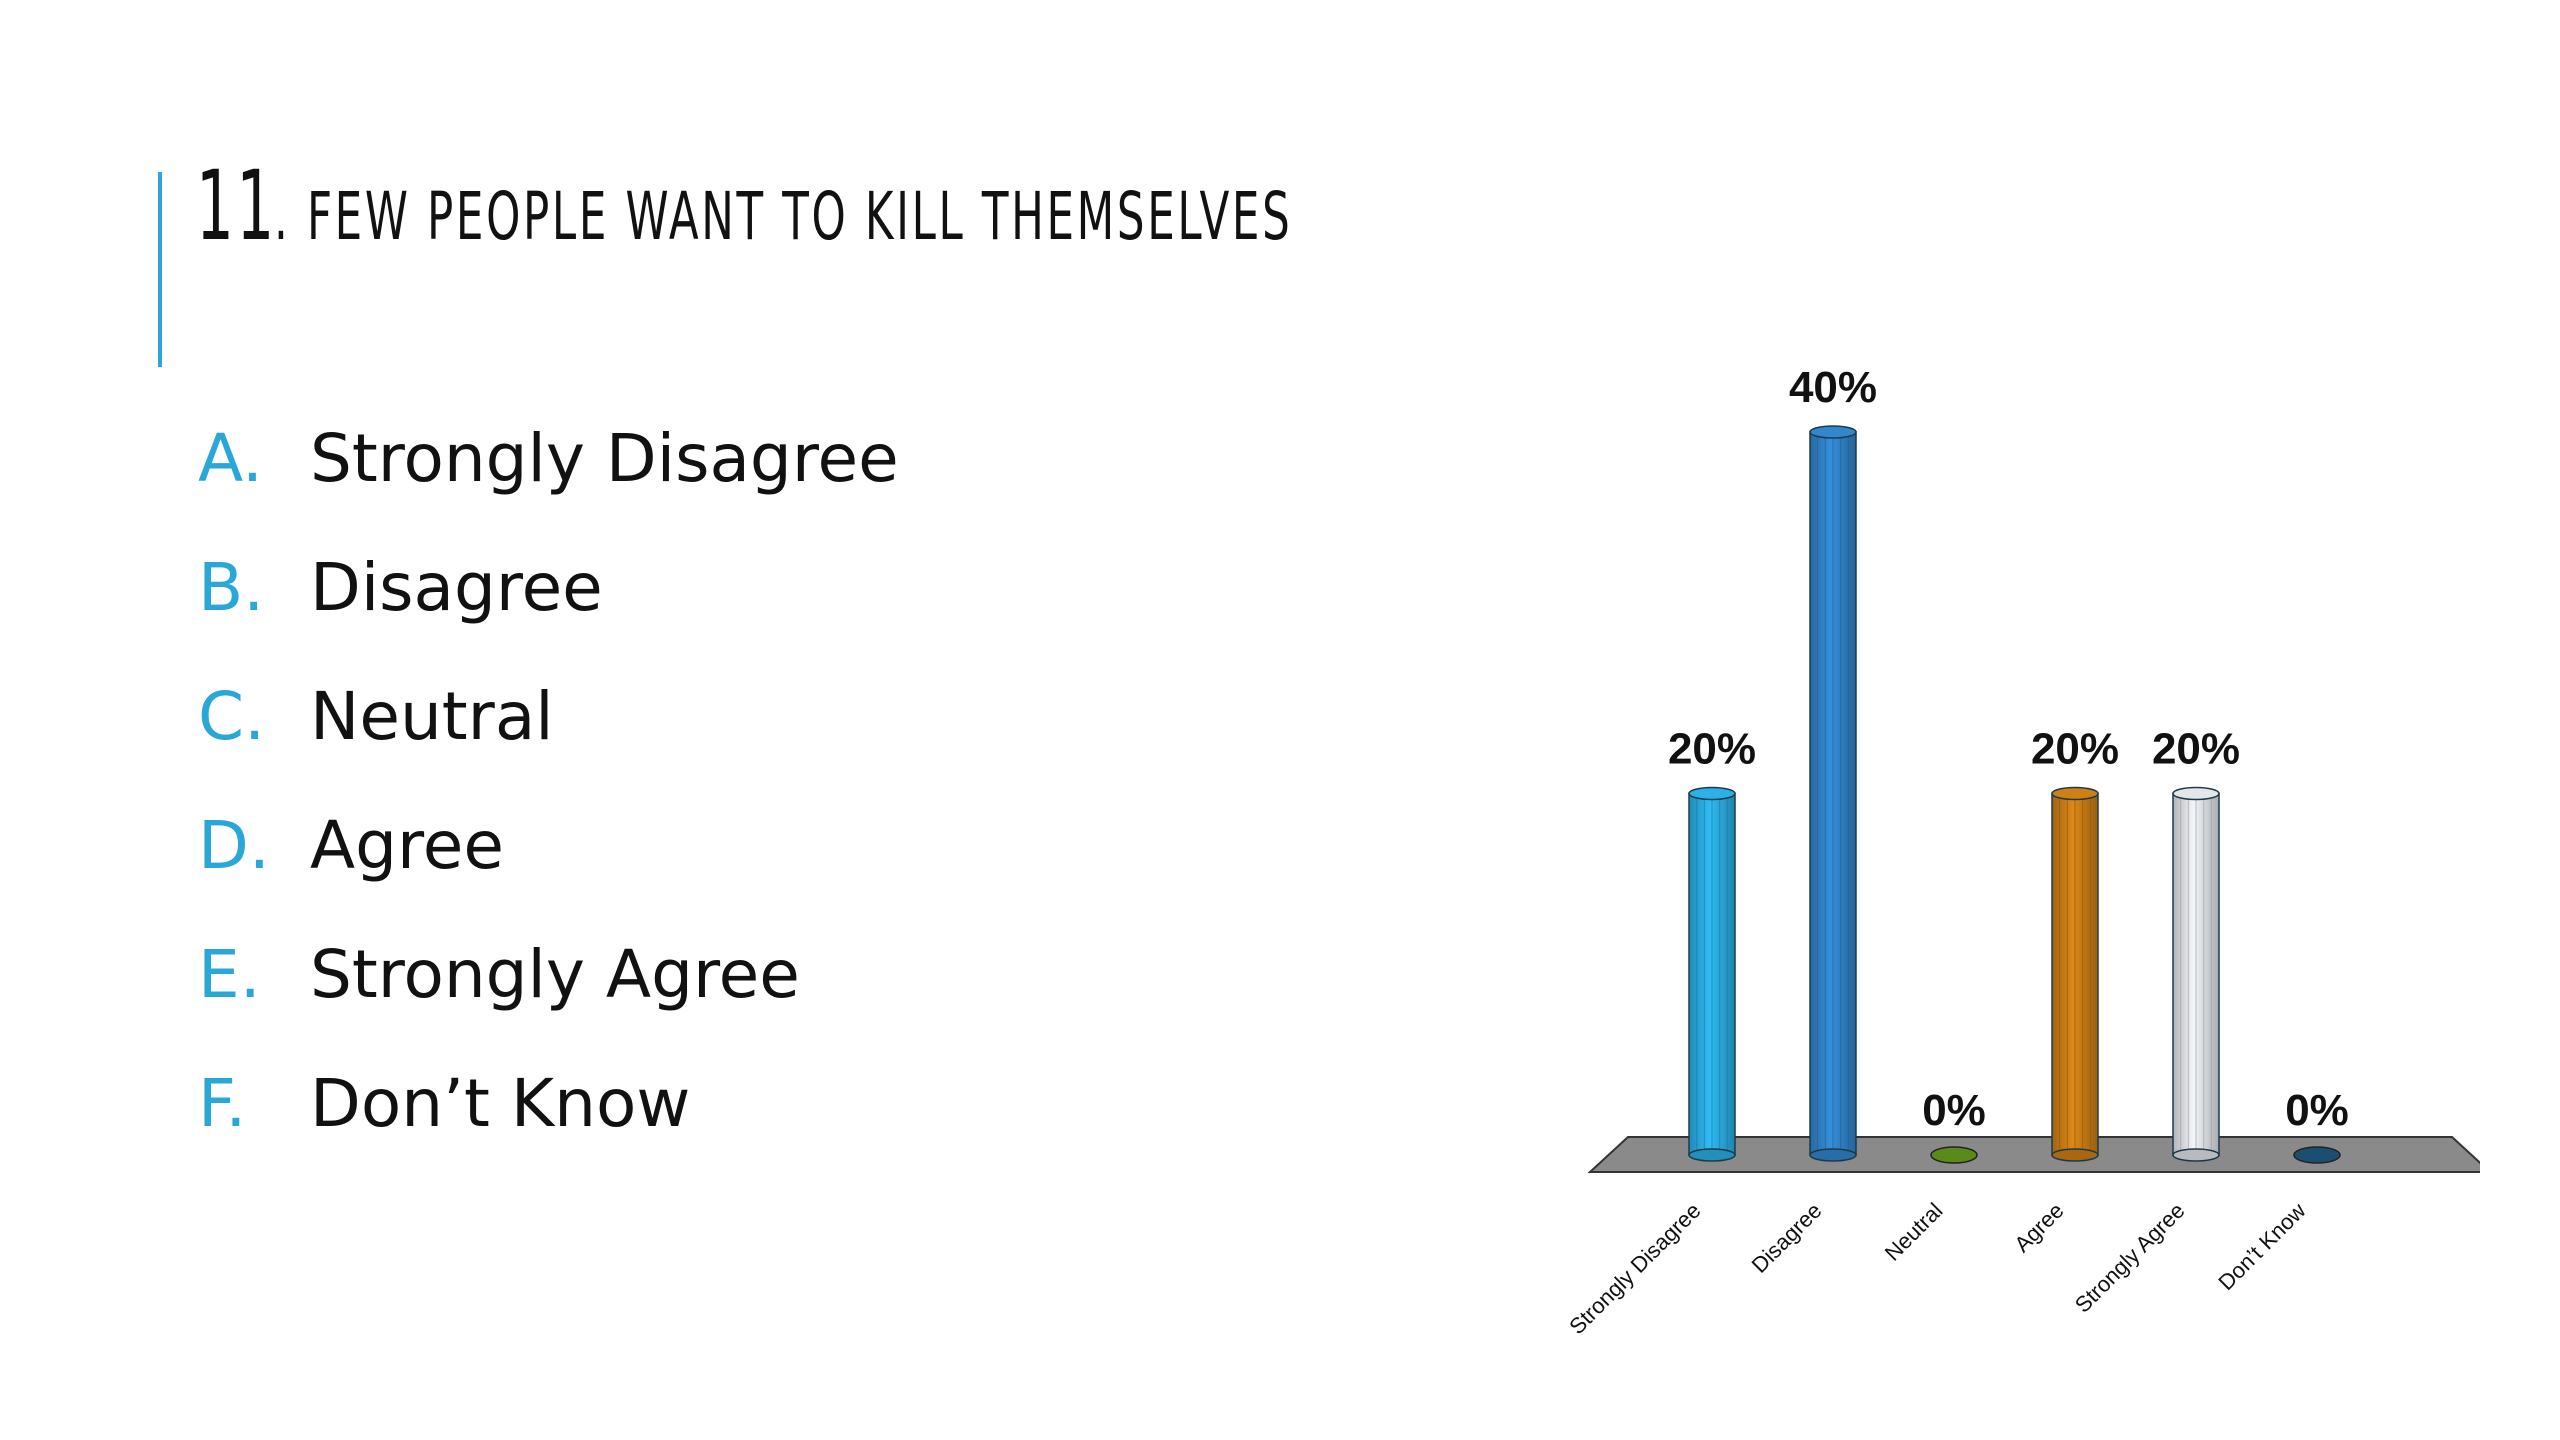 This screenshot has width=2560, height=1440. Describe the element at coordinates (1914, 1232) in the screenshot. I see `category-label: Neutral` at that location.